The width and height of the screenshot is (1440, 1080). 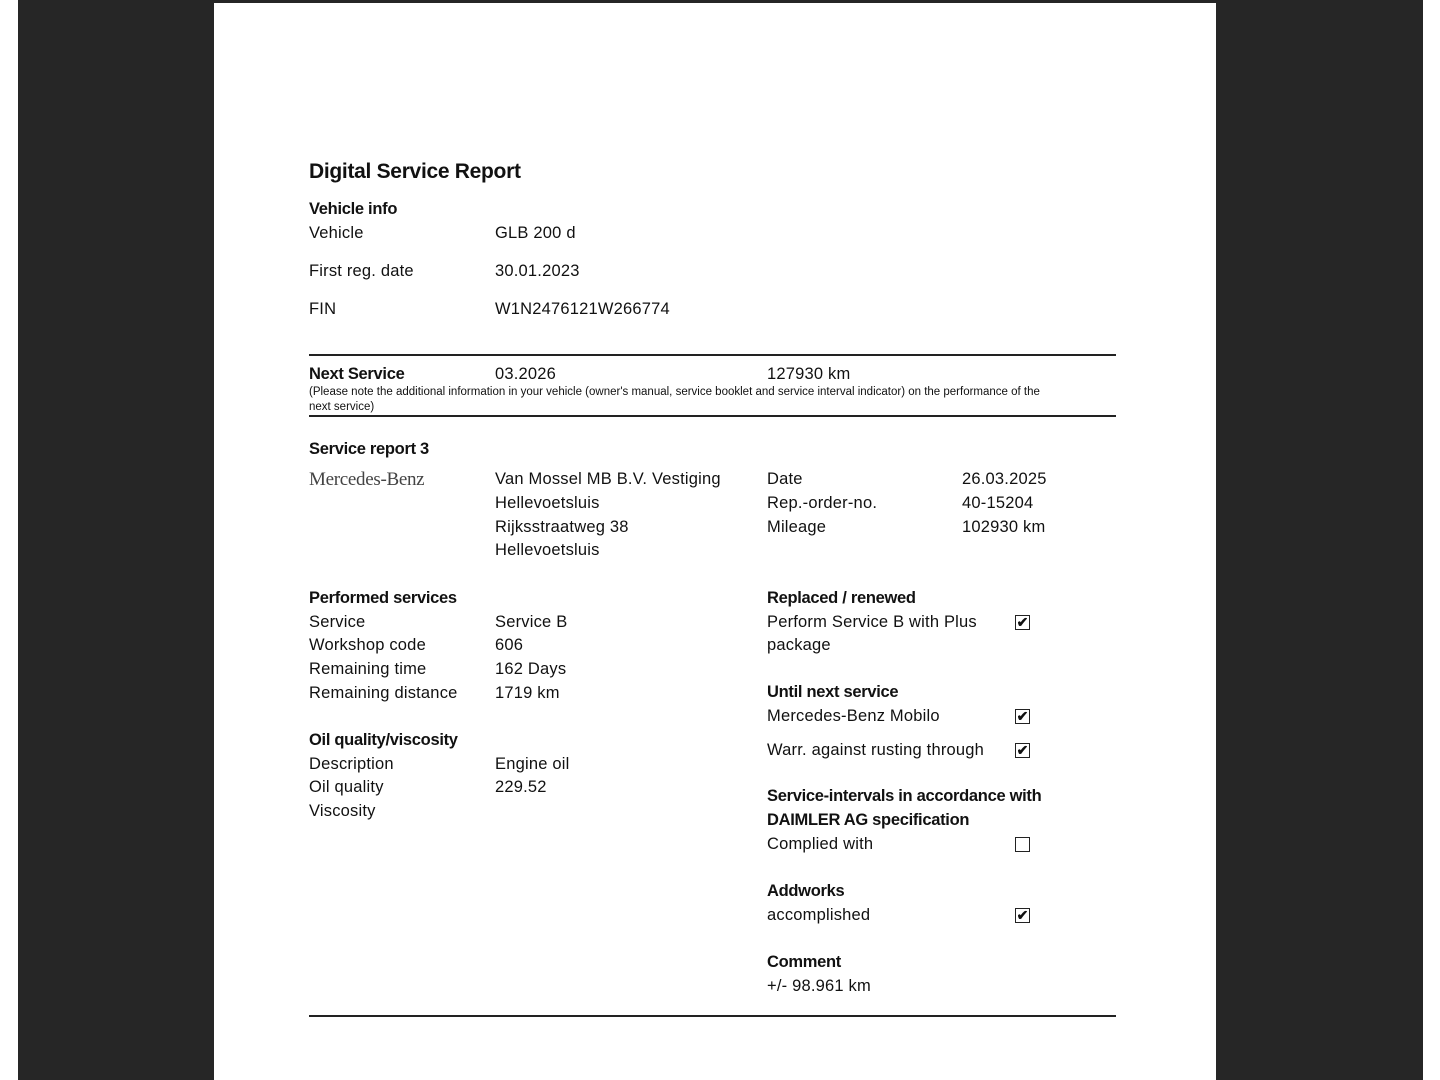 I want to click on replaced-item-cont: package, so click(x=799, y=645).